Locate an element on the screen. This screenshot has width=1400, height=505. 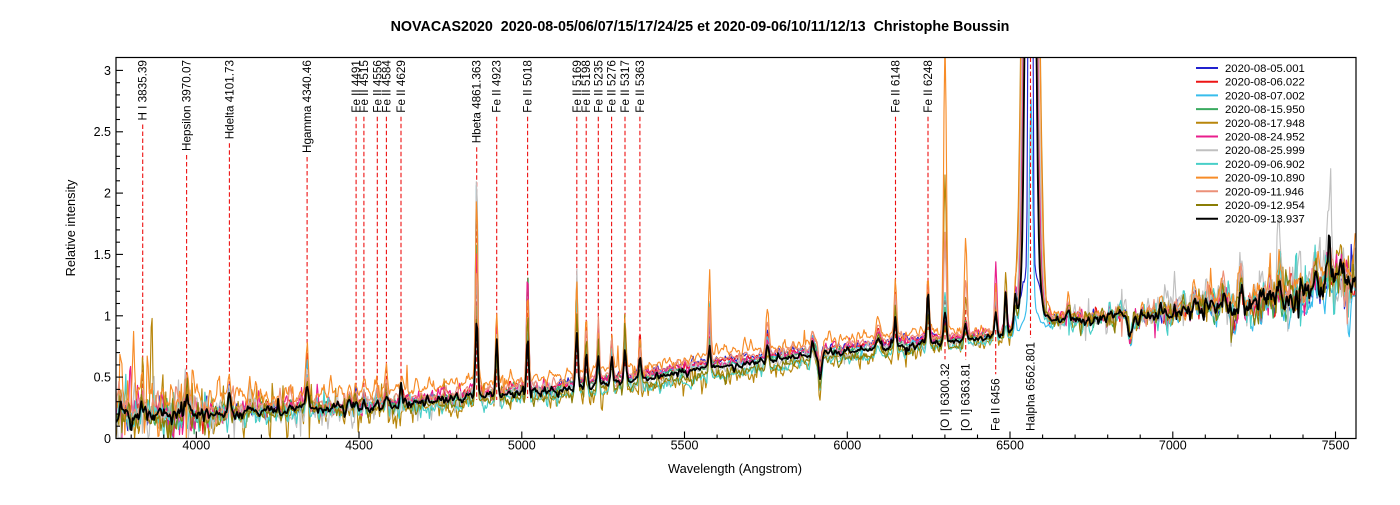
svg-text: 2 is located at coordinates (107, 194).